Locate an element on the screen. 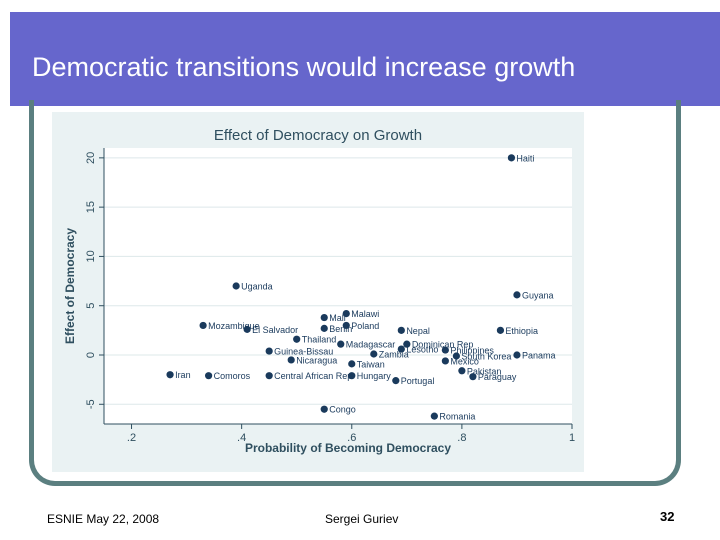  point-label: Congo is located at coordinates (342, 410).